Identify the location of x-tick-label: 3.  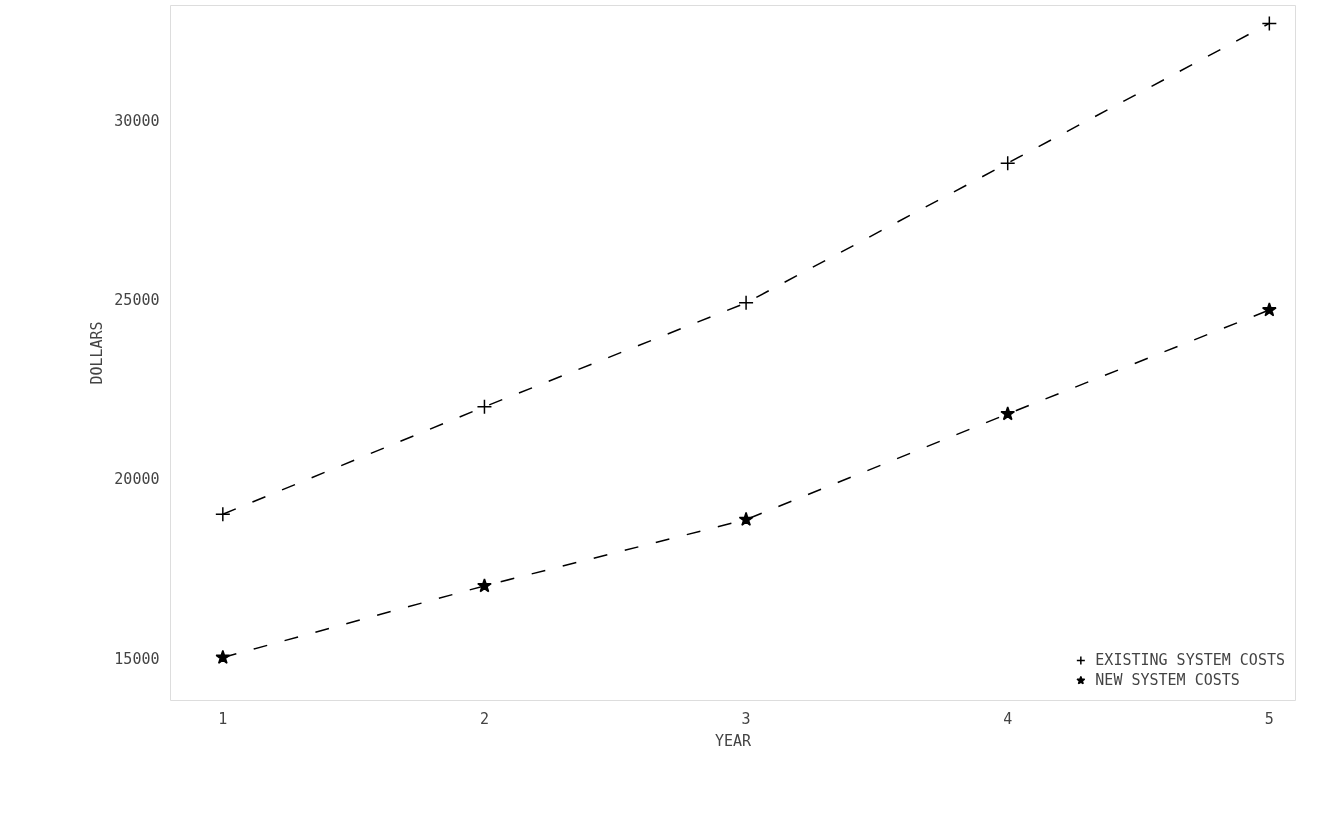
(746, 718).